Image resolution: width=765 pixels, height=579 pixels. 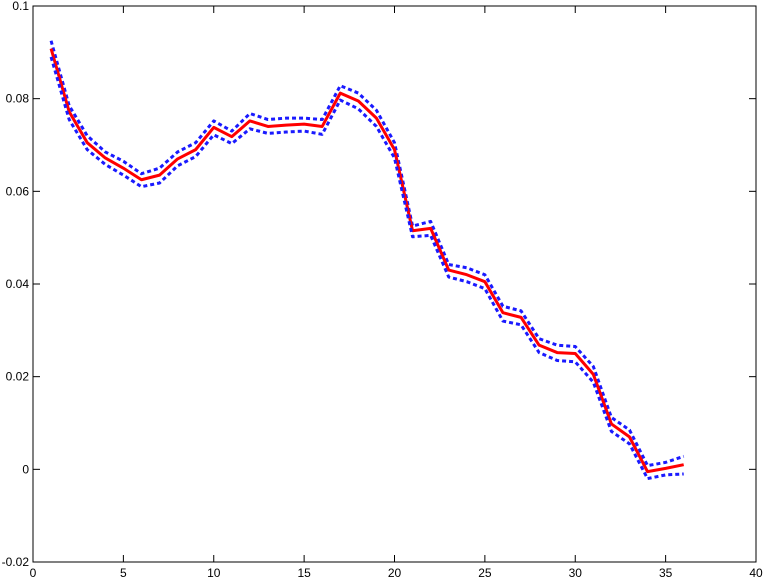 I want to click on x-tick-label: 40, so click(x=756, y=572).